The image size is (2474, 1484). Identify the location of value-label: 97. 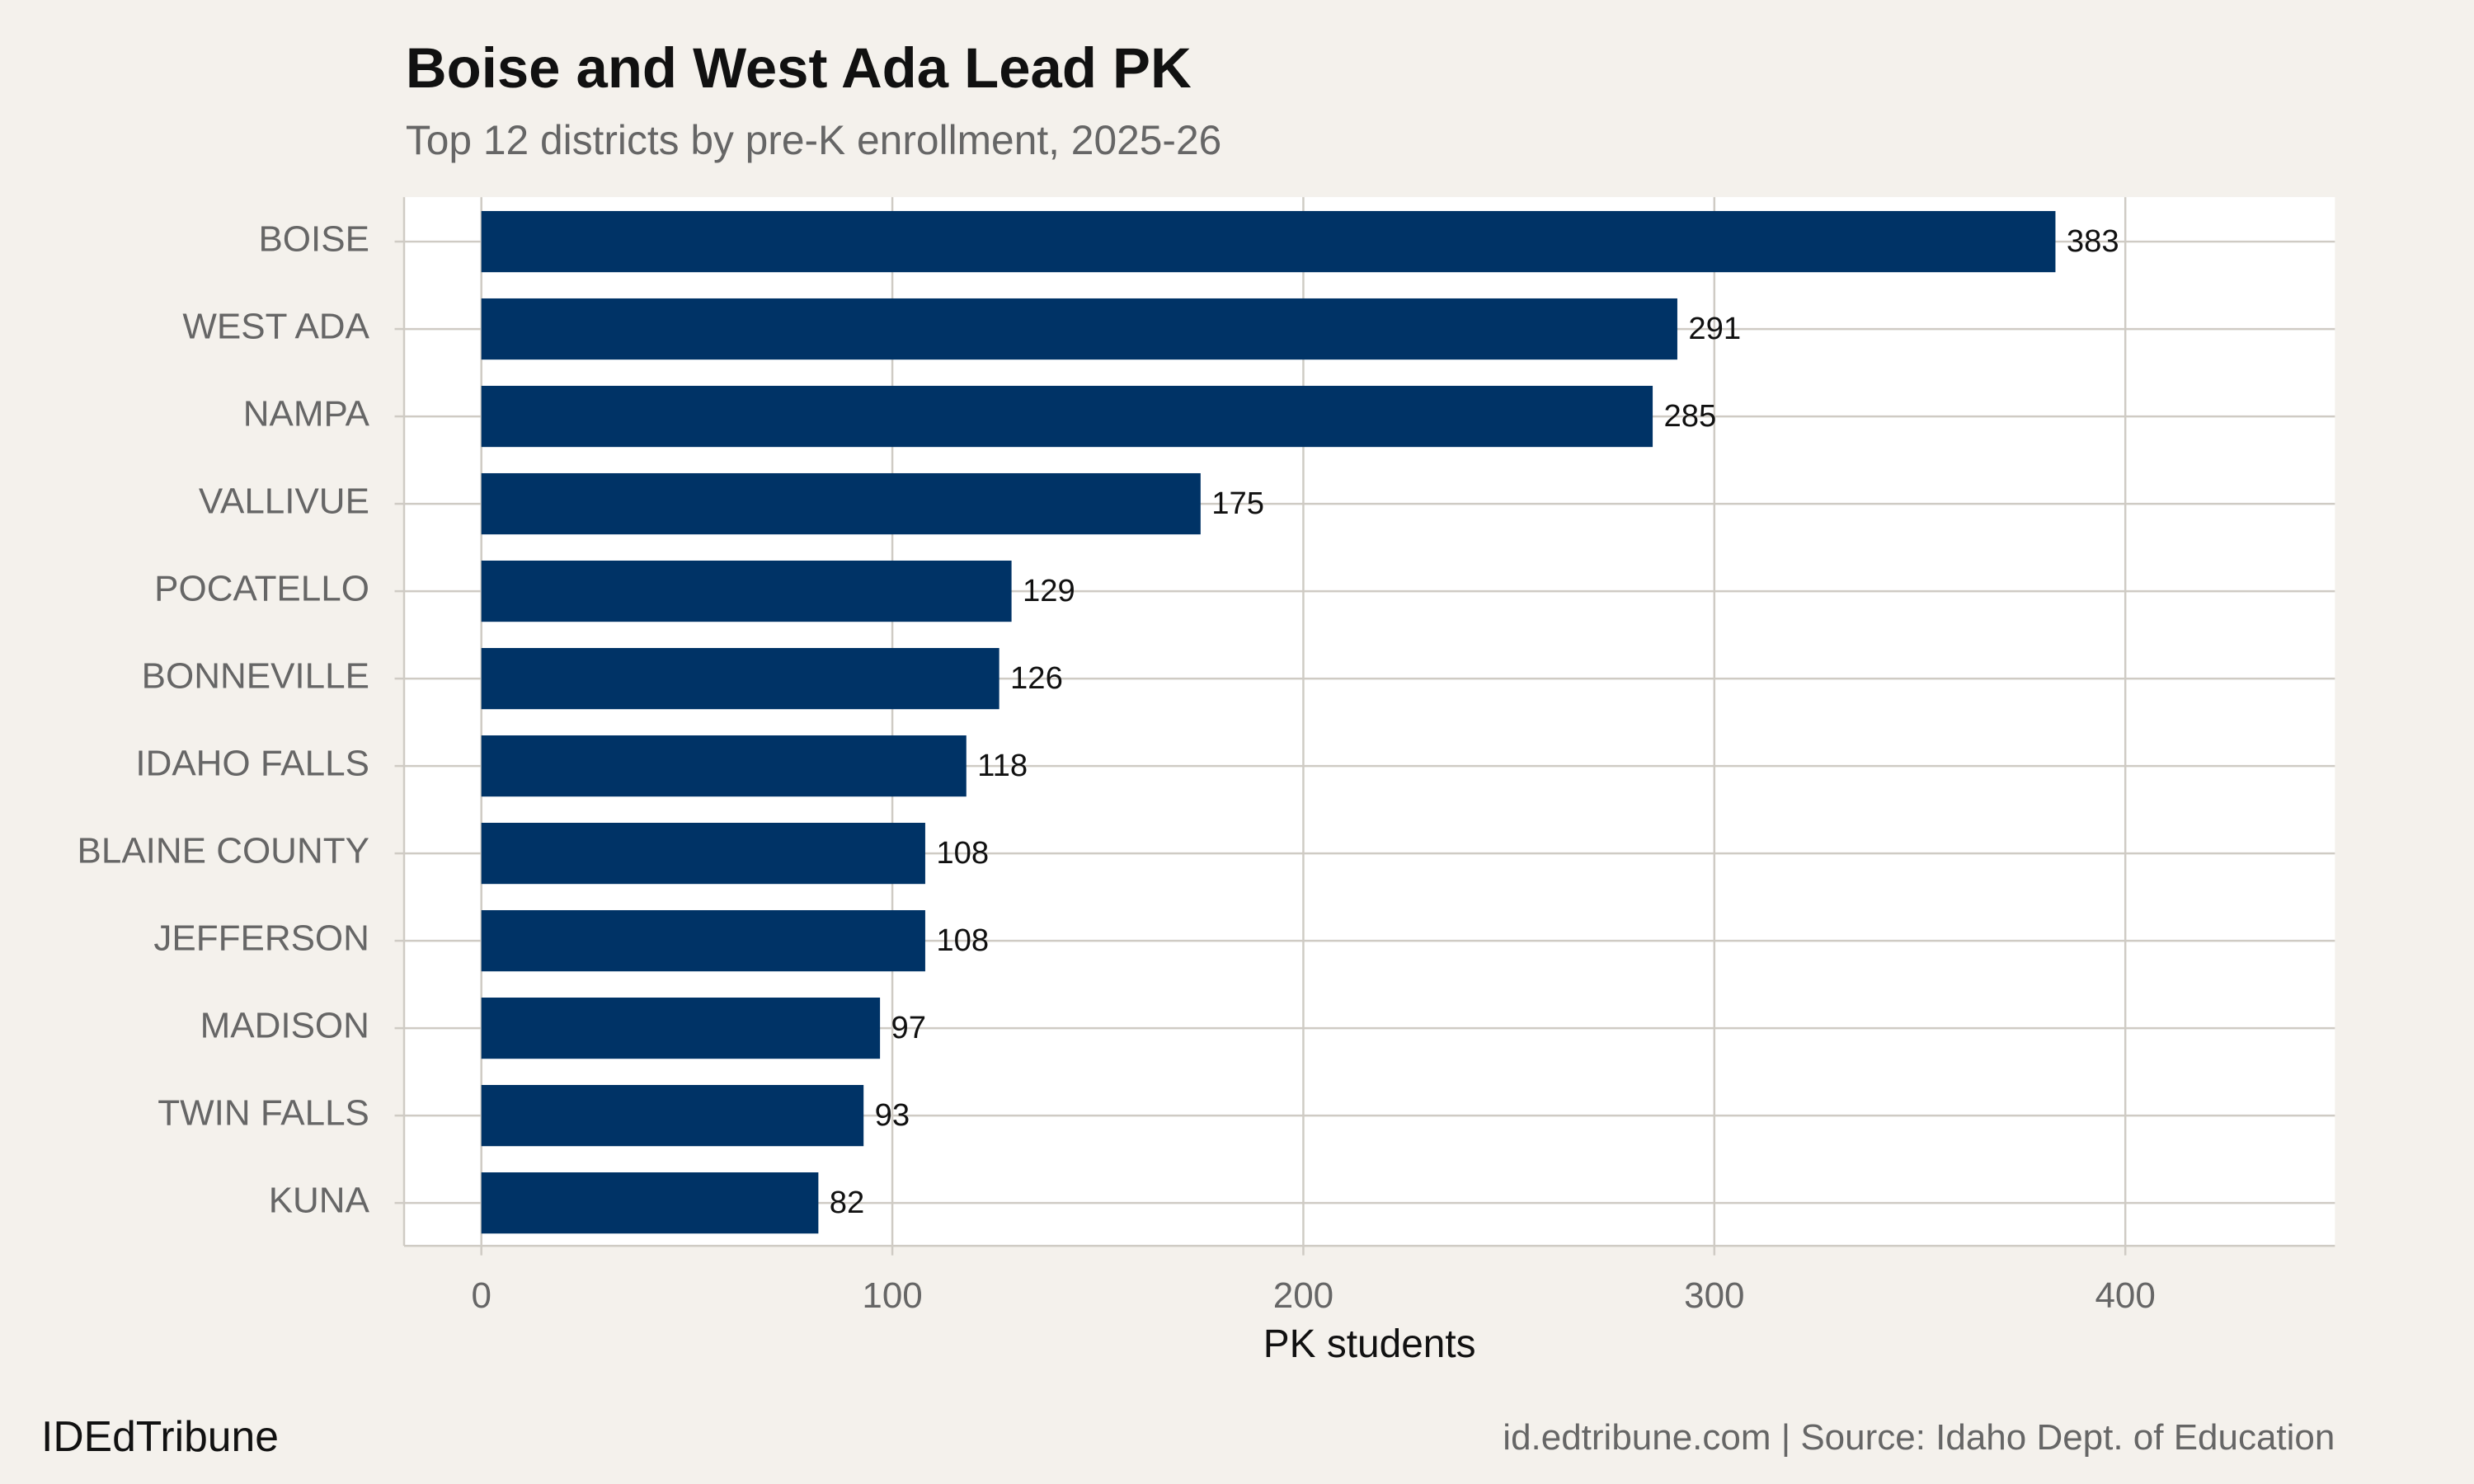
(909, 1027).